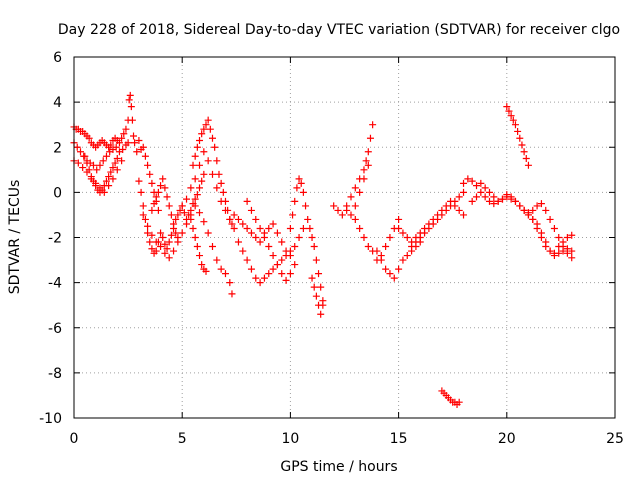  What do you see at coordinates (57, 103) in the screenshot?
I see `y-tick-label-7: 4` at bounding box center [57, 103].